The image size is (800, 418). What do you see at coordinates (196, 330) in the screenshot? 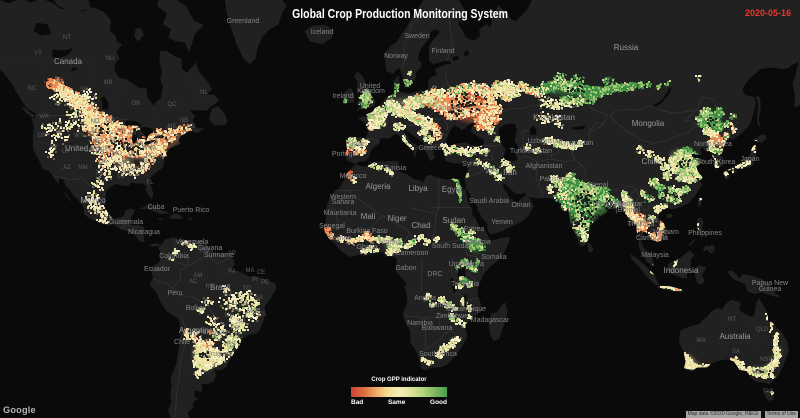
I see `svg-text: Argentina` at bounding box center [196, 330].